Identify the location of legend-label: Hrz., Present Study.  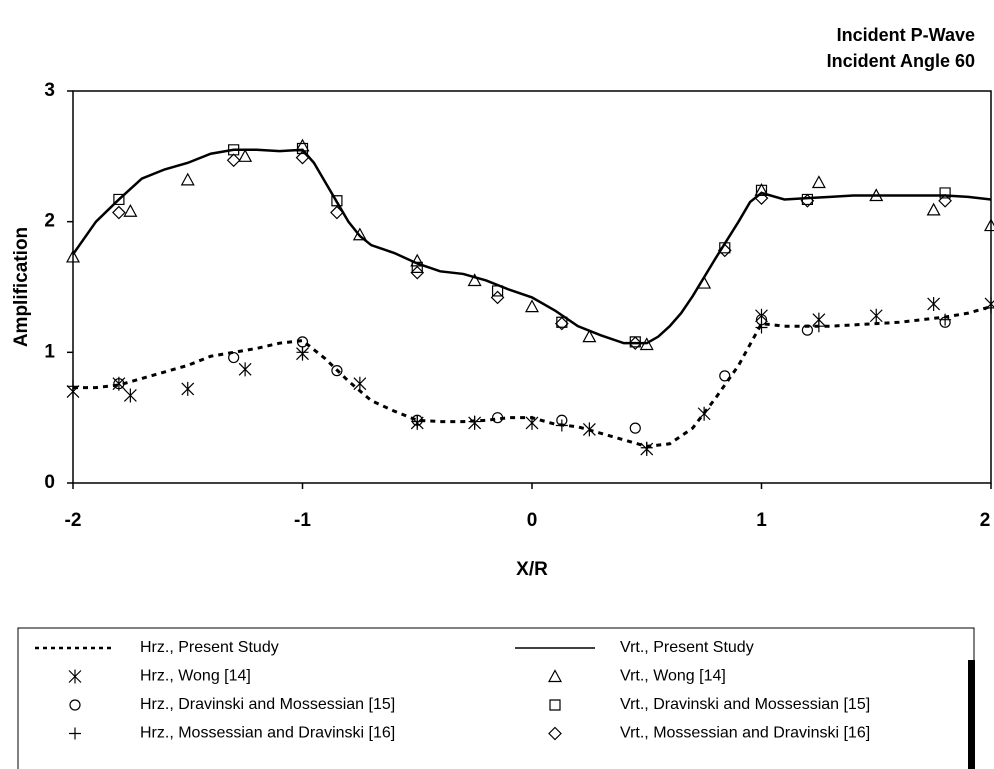
(209, 647).